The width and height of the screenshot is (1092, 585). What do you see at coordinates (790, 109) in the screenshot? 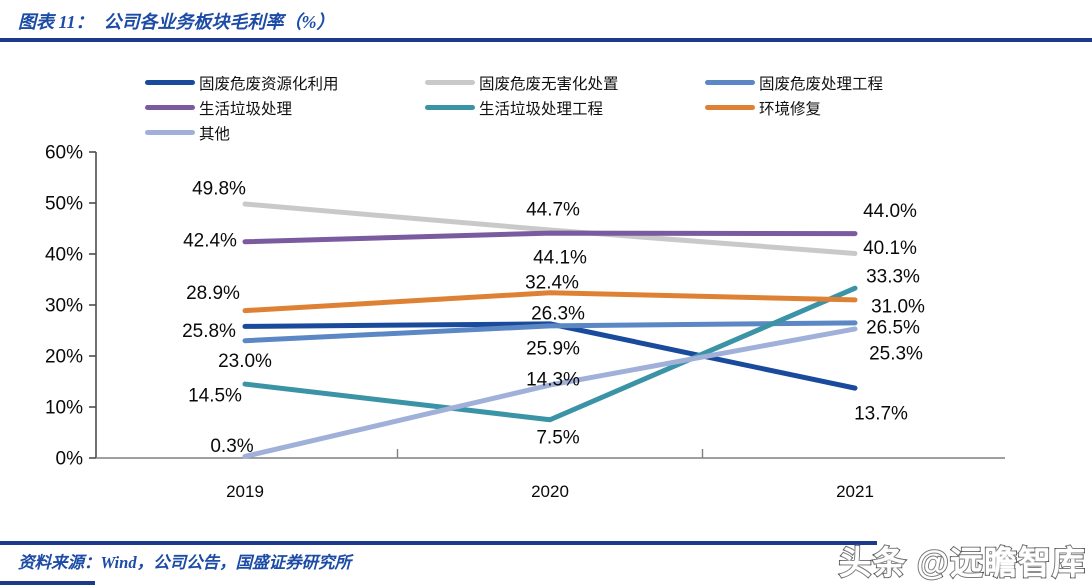
I see `legend-label: 环境修复` at bounding box center [790, 109].